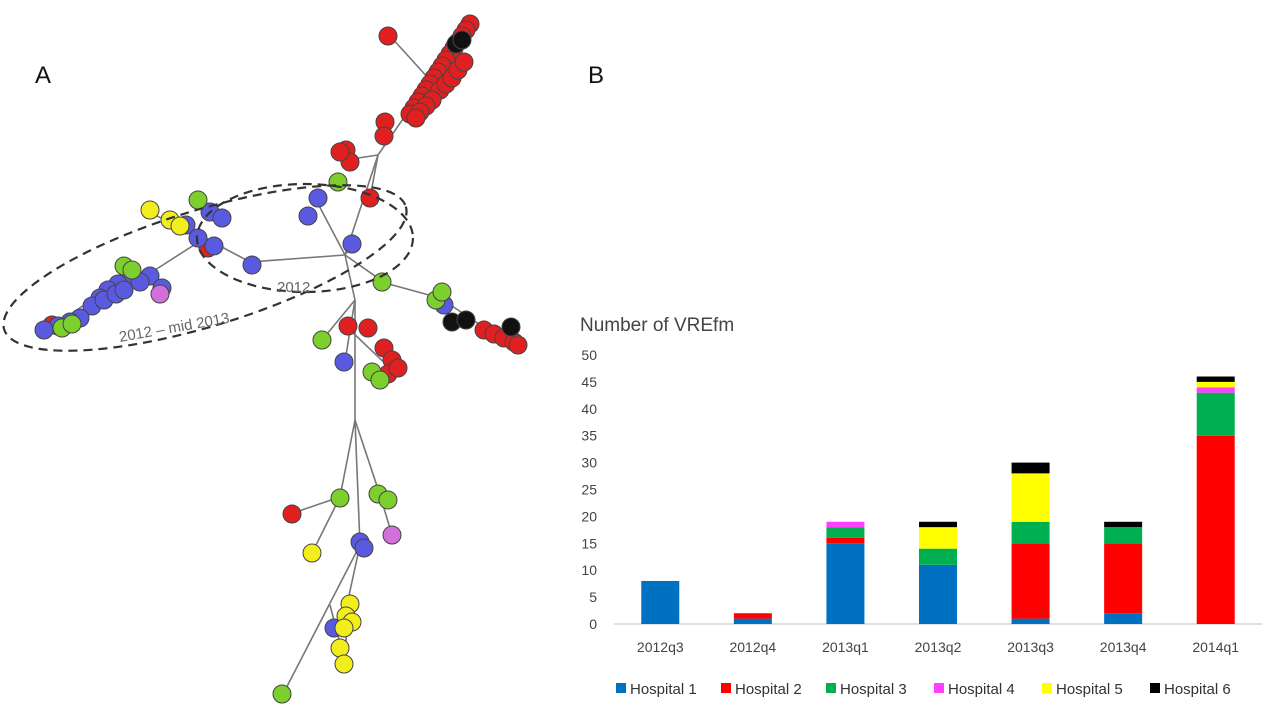 This screenshot has width=1263, height=704. What do you see at coordinates (589, 409) in the screenshot?
I see `y-tick-label: 40` at bounding box center [589, 409].